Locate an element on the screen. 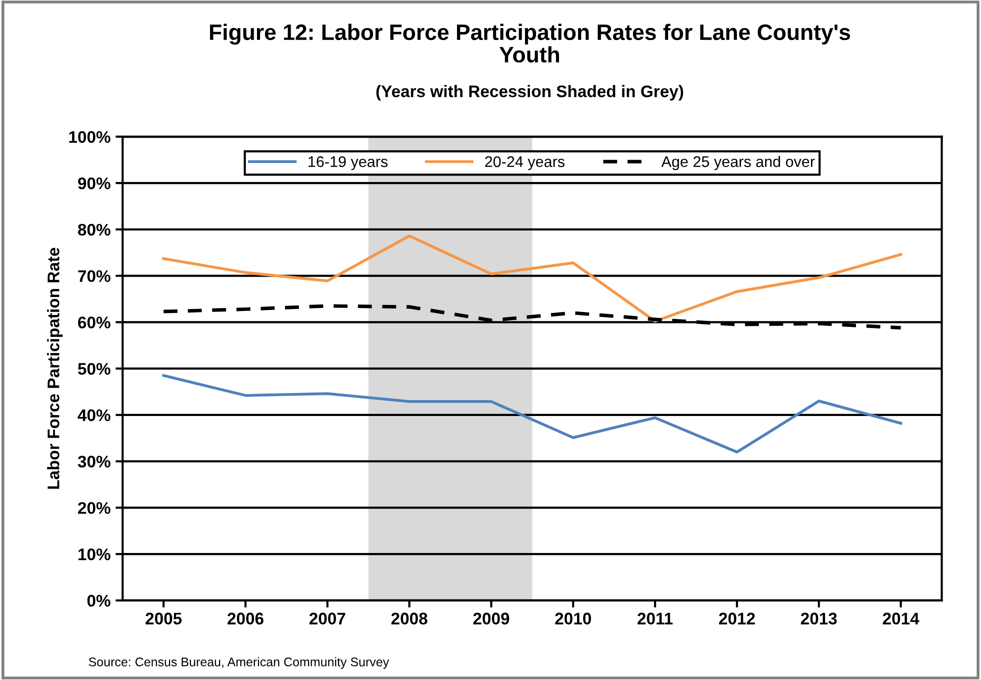 This screenshot has height=680, width=981. x-tick-label: 2012 is located at coordinates (737, 618).